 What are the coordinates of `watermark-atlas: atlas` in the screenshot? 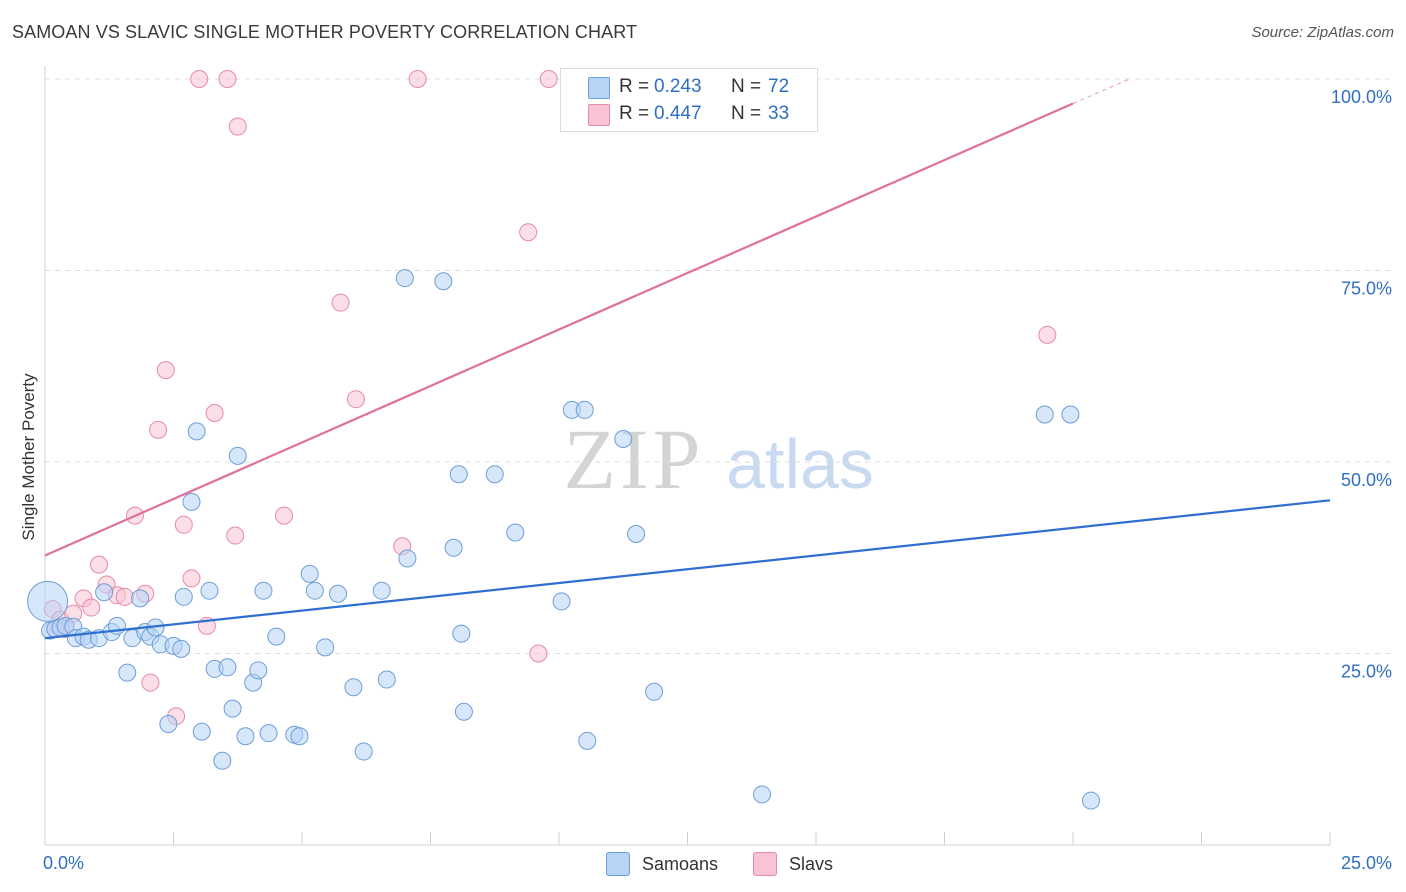 It's located at (800, 464).